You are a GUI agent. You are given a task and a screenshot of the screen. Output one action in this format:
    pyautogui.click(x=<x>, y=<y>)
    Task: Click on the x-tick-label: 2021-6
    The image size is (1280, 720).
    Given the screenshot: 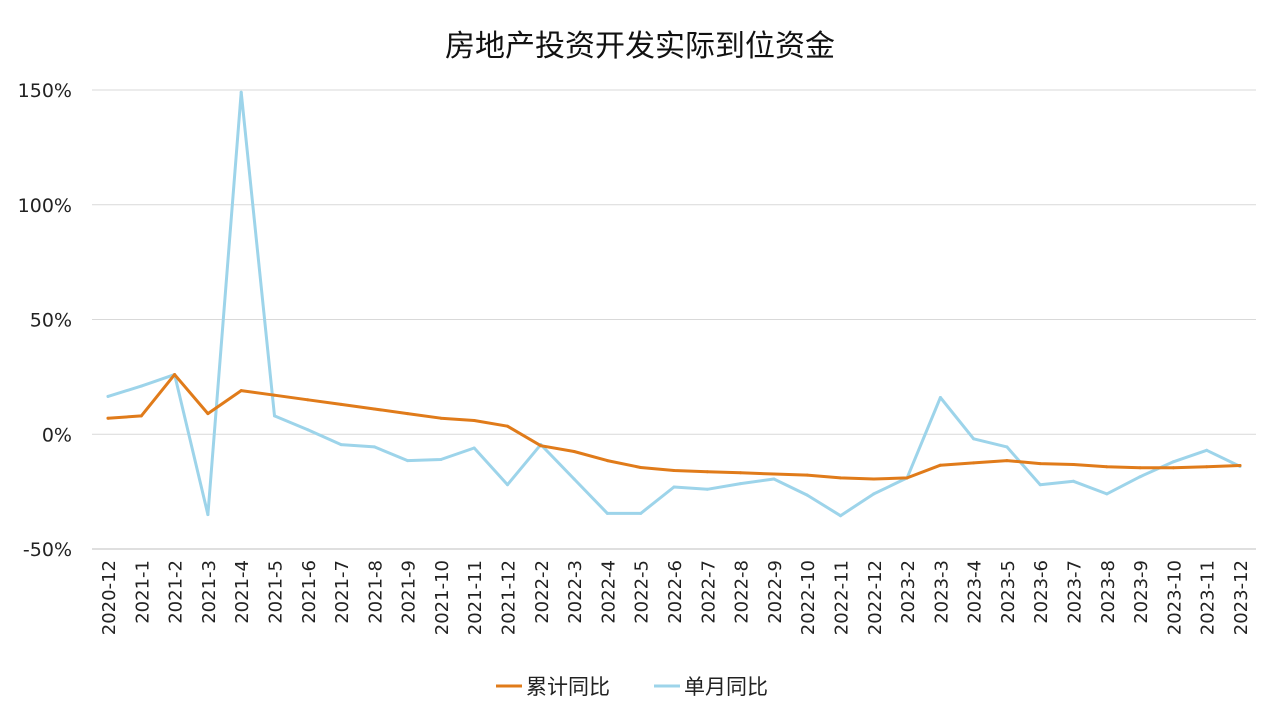 What is the action you would take?
    pyautogui.click(x=309, y=592)
    